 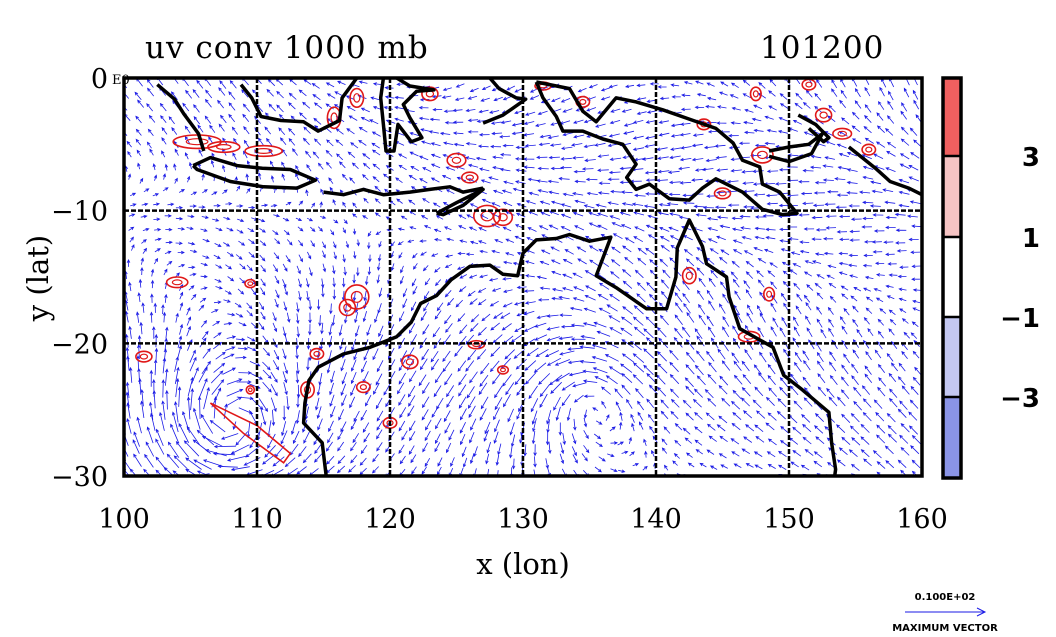 What do you see at coordinates (1020, 319) in the screenshot?
I see `colorbar-level-label: −1` at bounding box center [1020, 319].